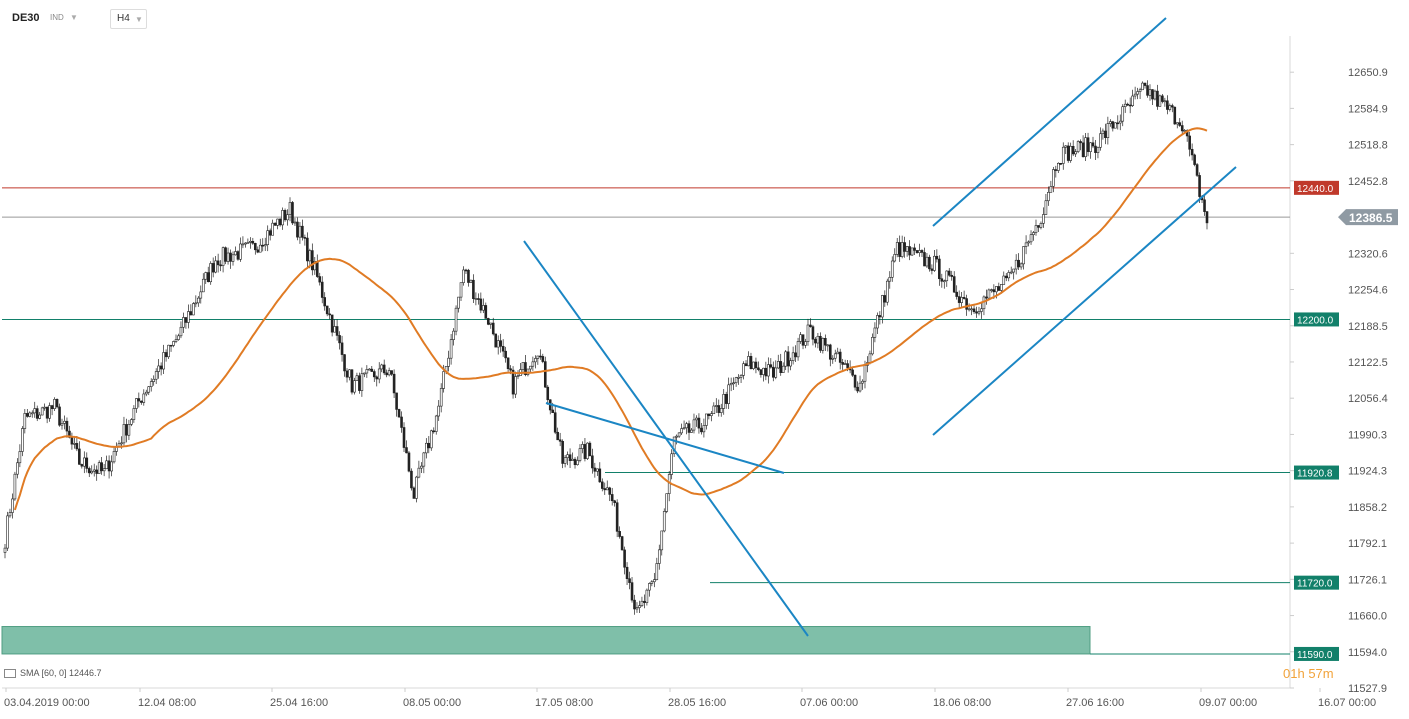  Describe the element at coordinates (1290, 673) in the screenshot. I see `countdown-hours: 01` at that location.